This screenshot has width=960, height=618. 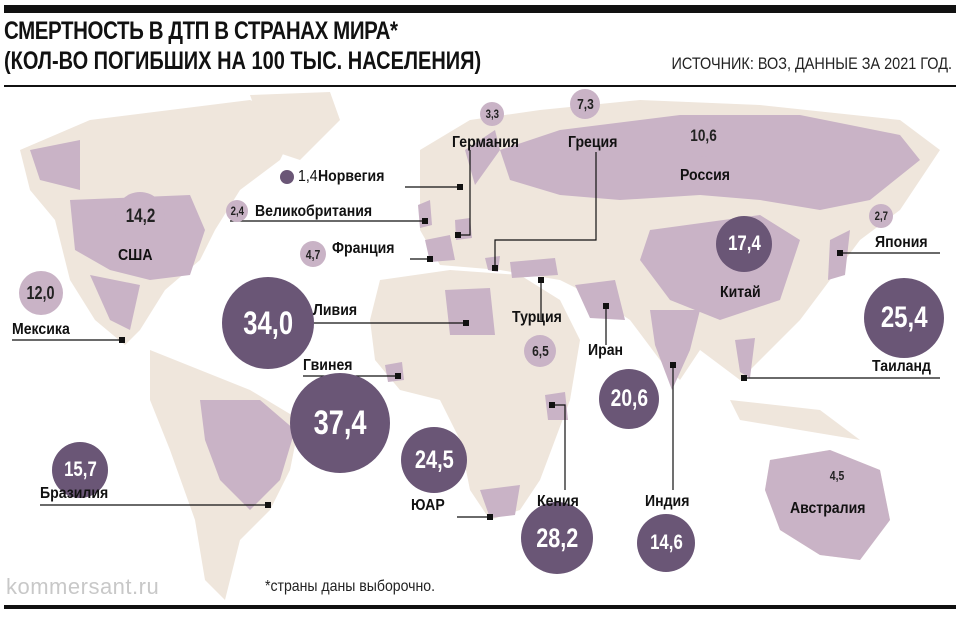 I want to click on bubble-japan: 2,7, so click(x=881, y=216).